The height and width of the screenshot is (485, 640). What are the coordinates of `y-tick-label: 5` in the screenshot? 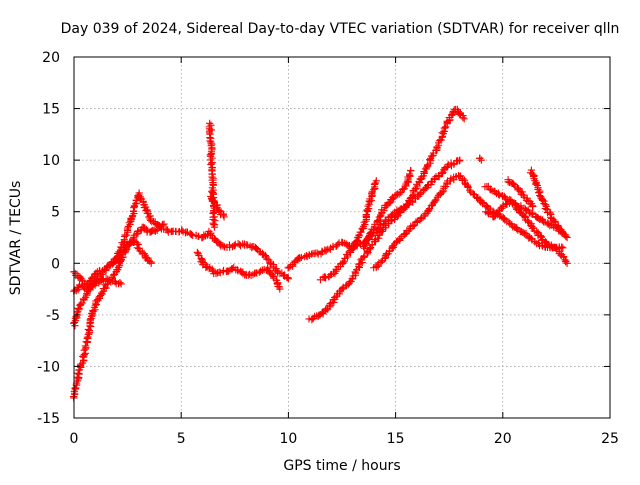 It's located at (55, 213).